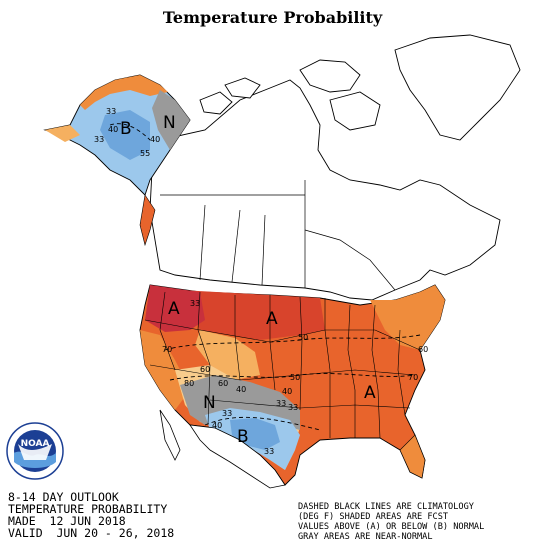  What do you see at coordinates (88, 509) in the screenshot?
I see `caption-line-2: TEMPERATURE PROBABILITY` at bounding box center [88, 509].